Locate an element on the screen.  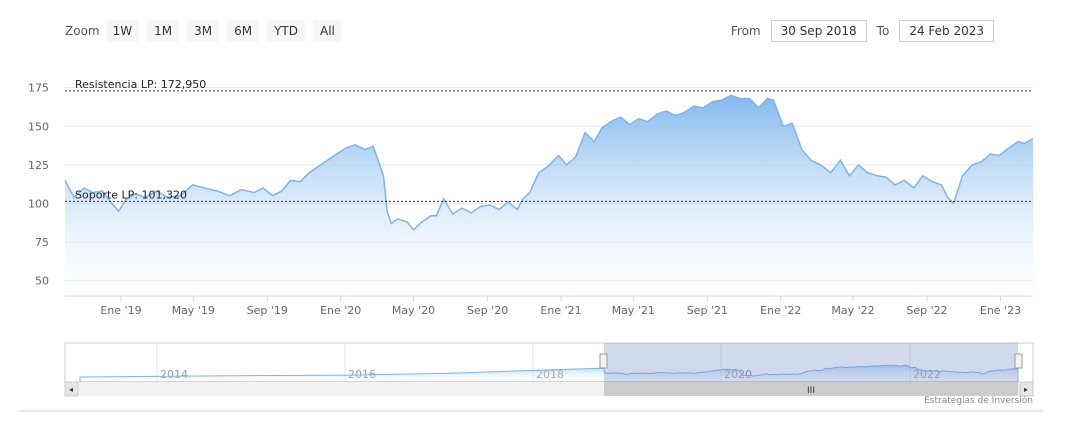
range-selector: Zoom 1W 1M 3M 6M YTD All is located at coordinates (206, 31).